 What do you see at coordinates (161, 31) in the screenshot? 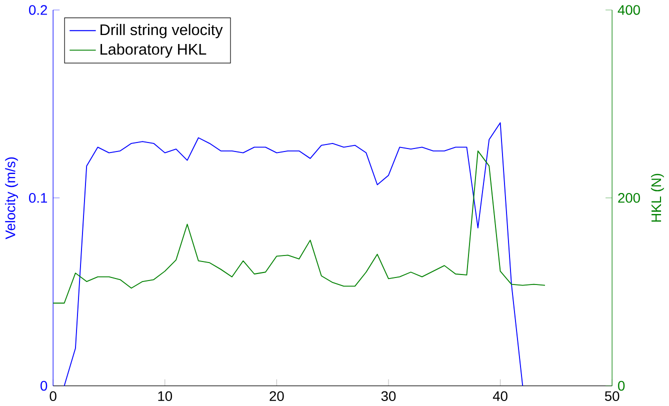
I see `legend-label: Drill string velocity` at bounding box center [161, 31].